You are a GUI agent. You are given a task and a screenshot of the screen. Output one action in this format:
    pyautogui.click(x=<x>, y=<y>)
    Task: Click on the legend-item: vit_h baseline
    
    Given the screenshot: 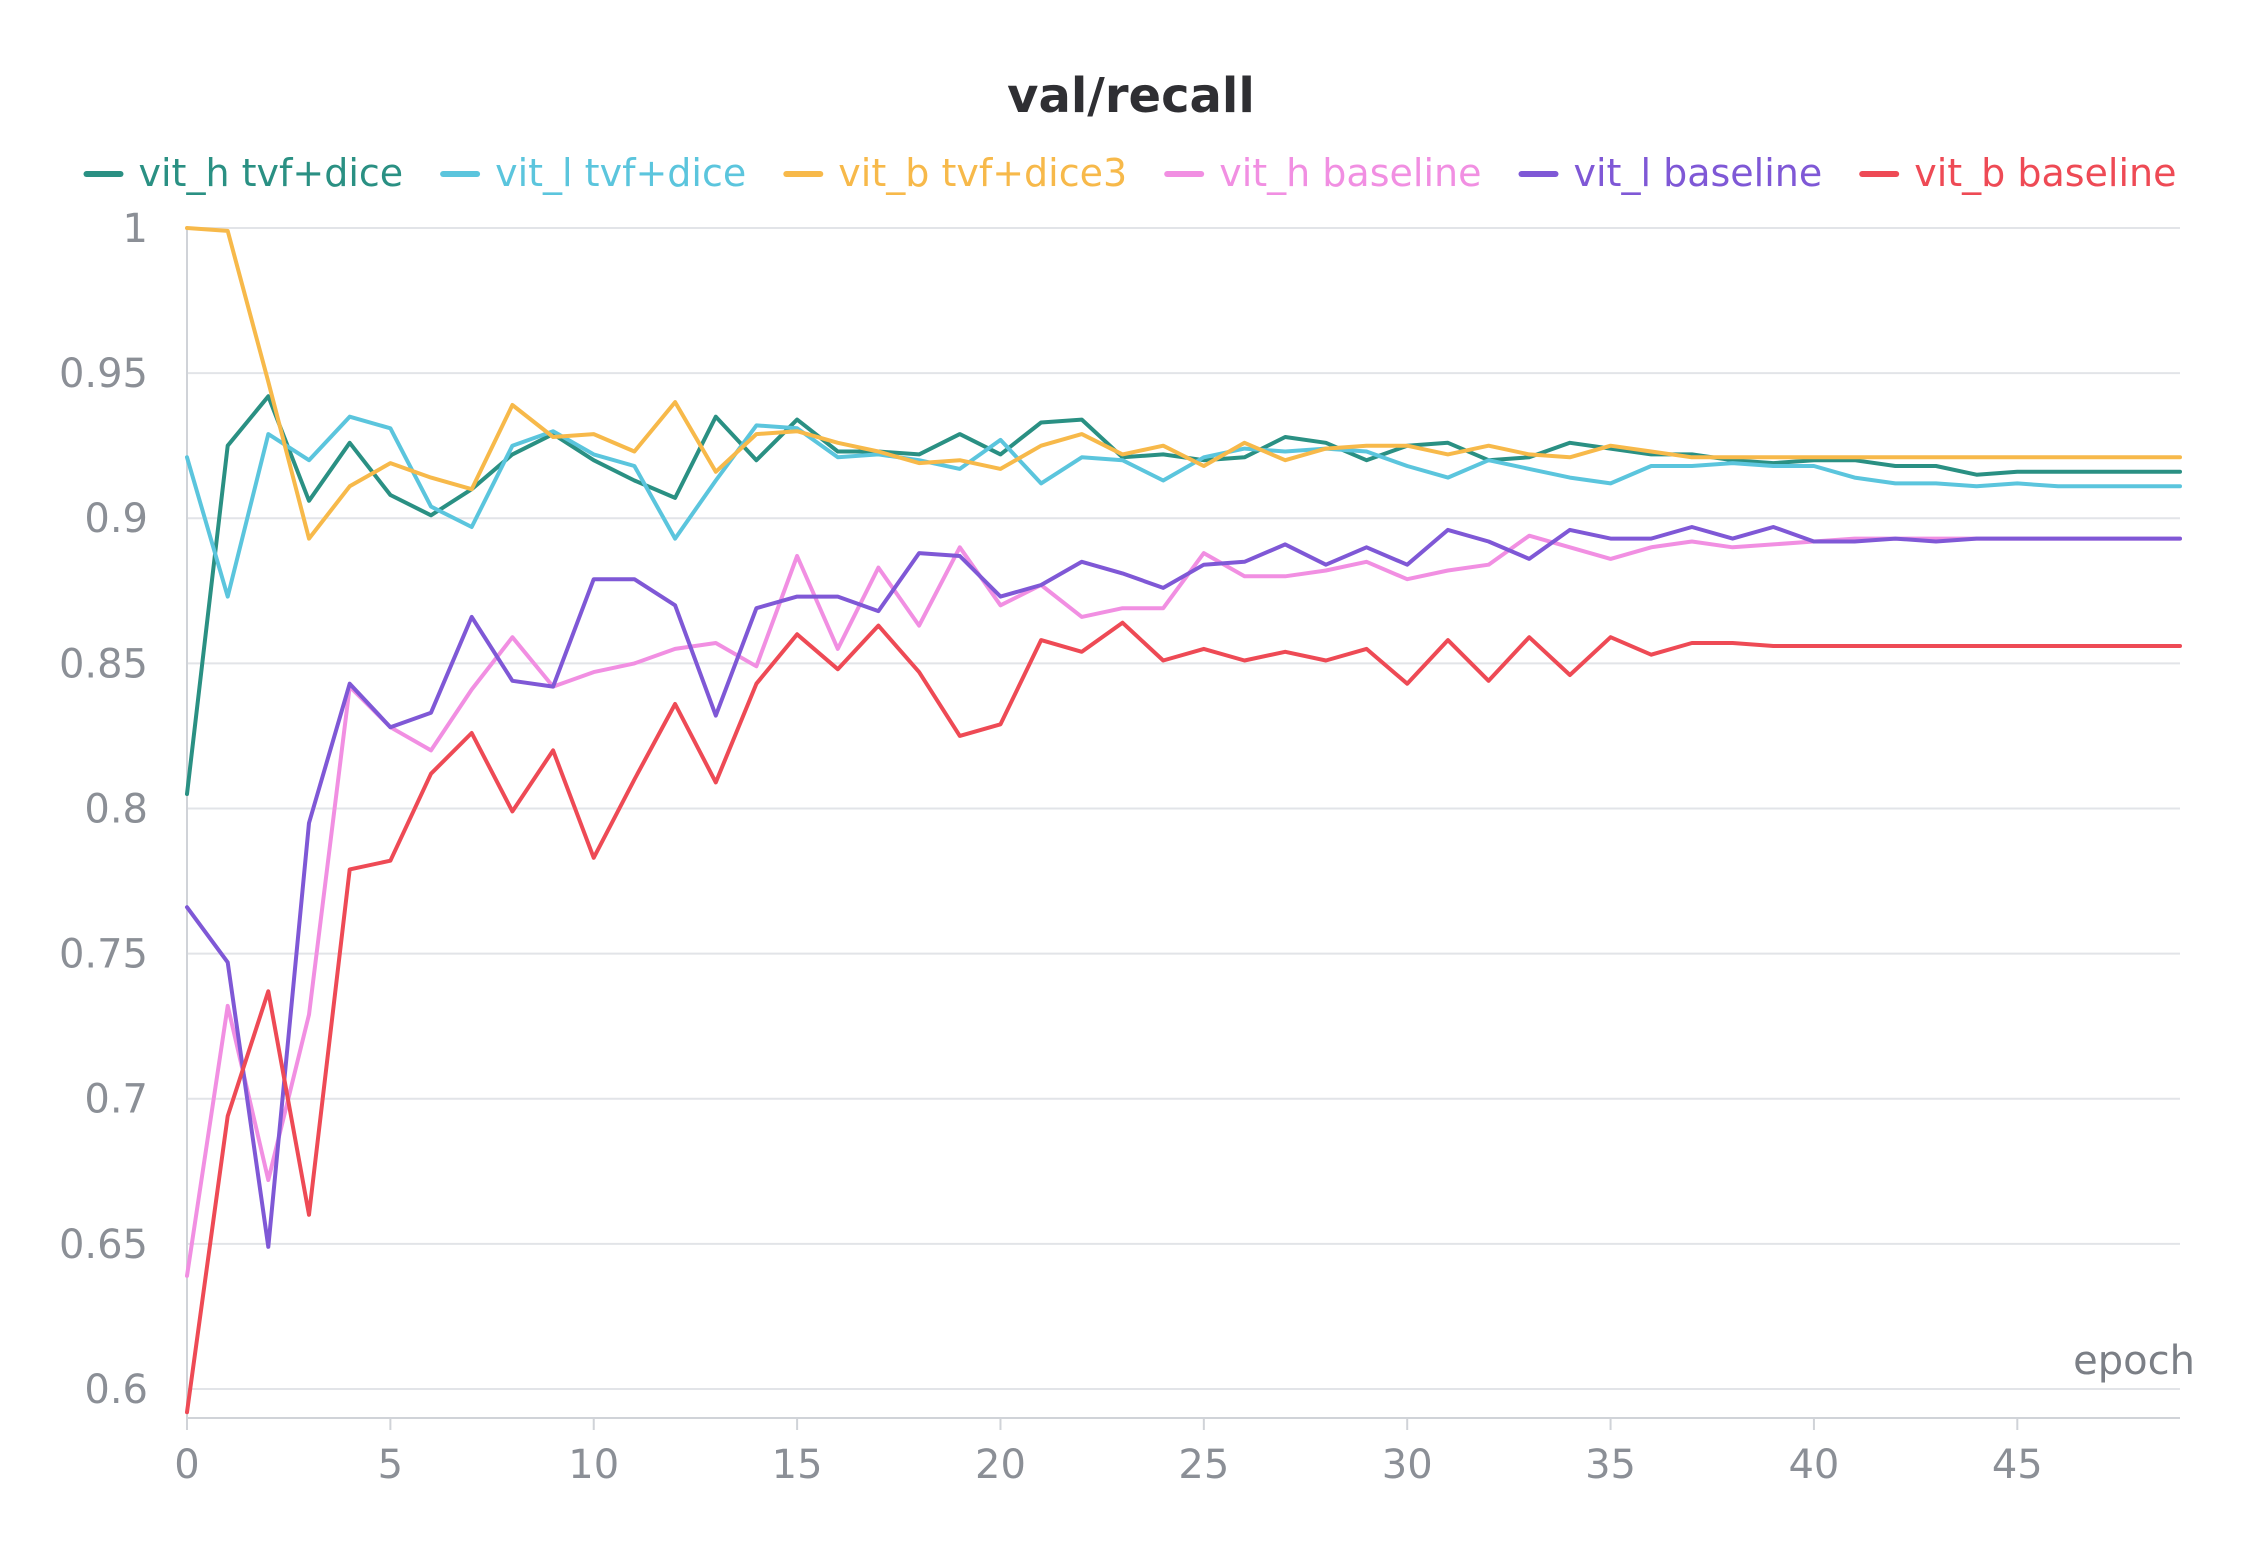 What is the action you would take?
    pyautogui.click(x=1322, y=173)
    